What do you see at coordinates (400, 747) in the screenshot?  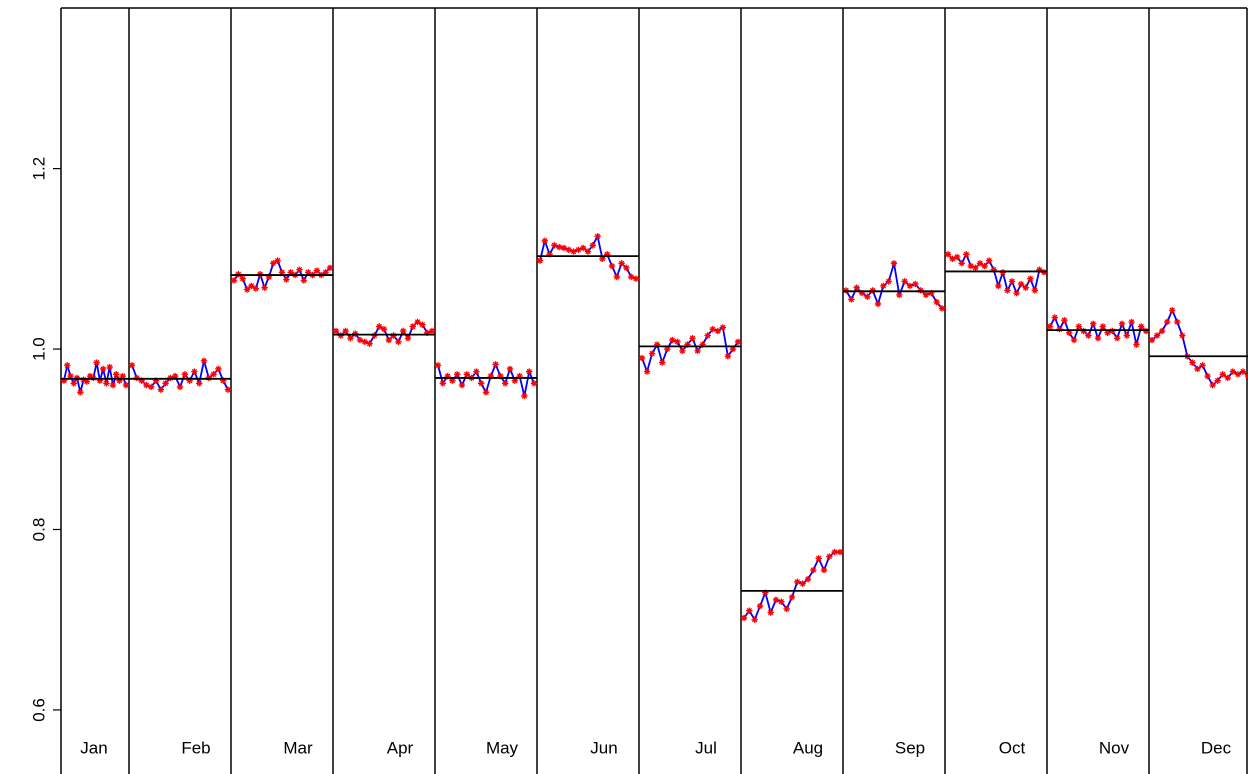 I see `x-tick-label: Apr` at bounding box center [400, 747].